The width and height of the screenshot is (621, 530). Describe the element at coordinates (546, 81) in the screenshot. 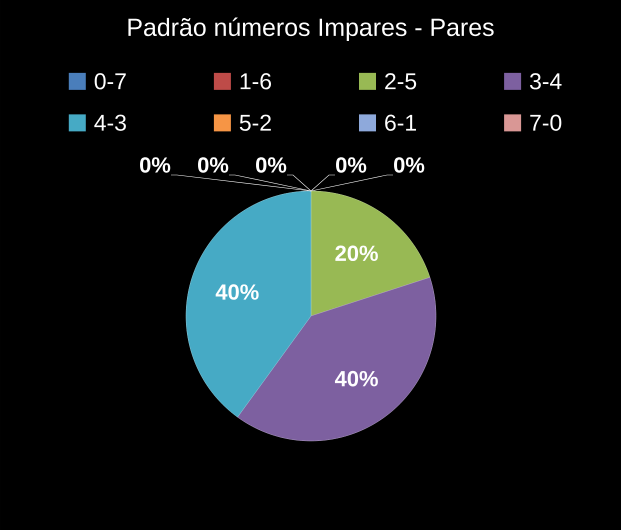

I see `legend-label: 3-4` at that location.